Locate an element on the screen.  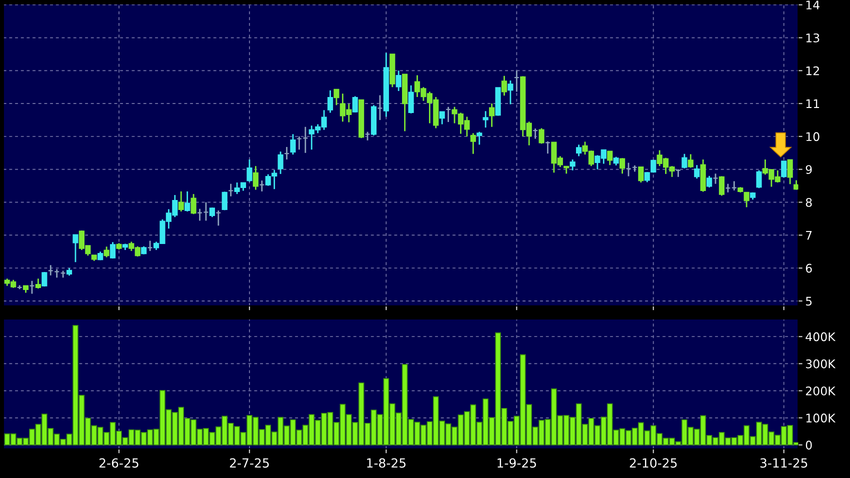
x-tick-label: 1-9-25 is located at coordinates (517, 463).